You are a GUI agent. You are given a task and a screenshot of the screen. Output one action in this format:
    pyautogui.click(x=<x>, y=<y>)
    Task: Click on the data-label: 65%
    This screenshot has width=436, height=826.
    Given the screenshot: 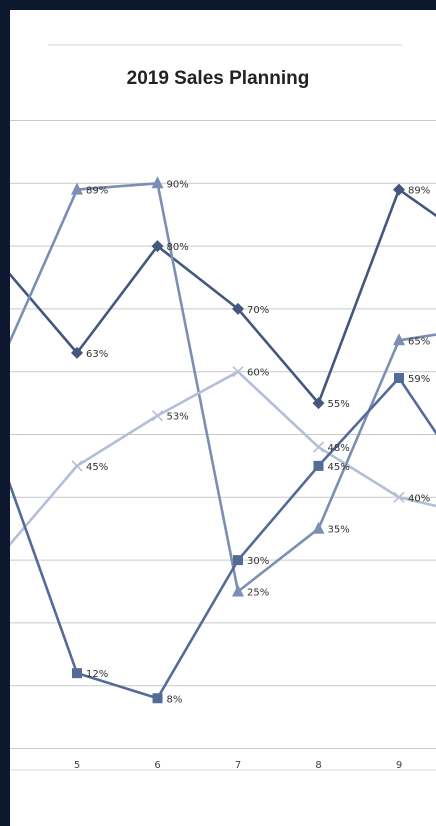 What is the action you would take?
    pyautogui.click(x=419, y=341)
    